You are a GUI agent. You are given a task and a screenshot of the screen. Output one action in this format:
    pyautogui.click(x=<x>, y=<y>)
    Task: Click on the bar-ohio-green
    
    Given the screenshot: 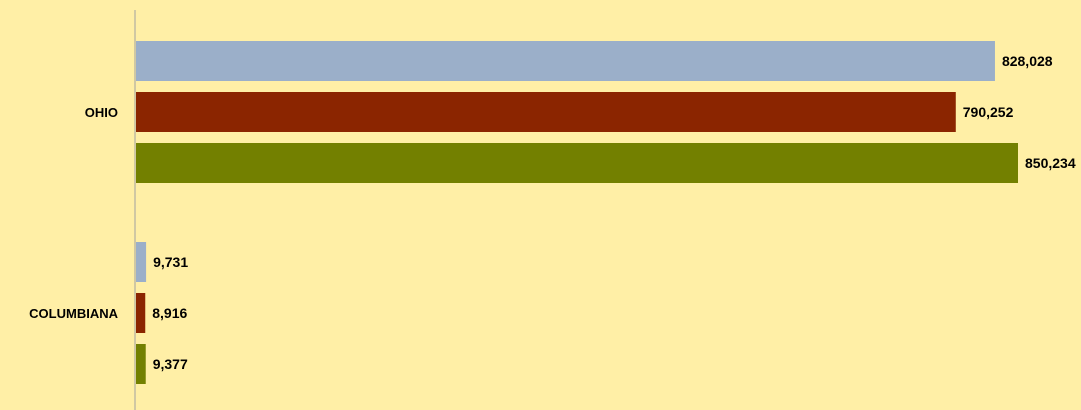 What is the action you would take?
    pyautogui.click(x=577, y=163)
    